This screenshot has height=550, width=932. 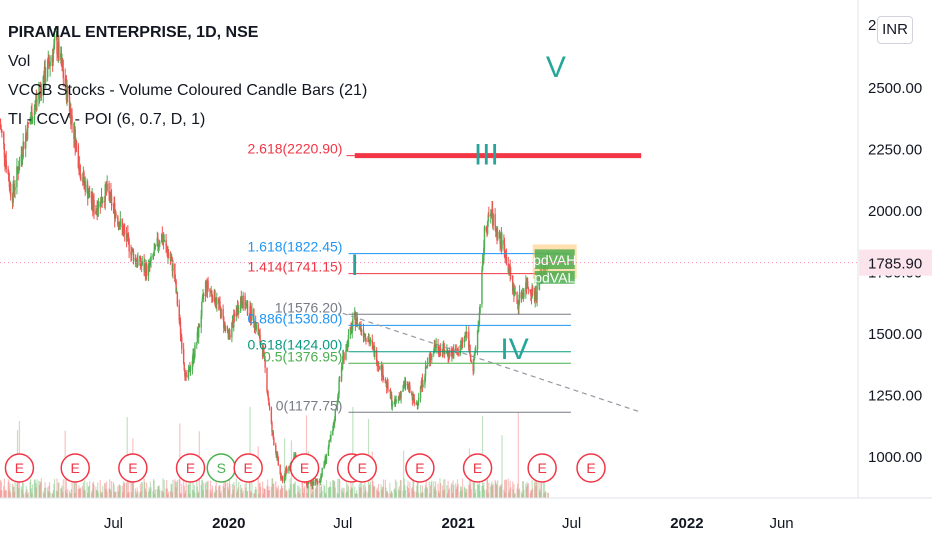 What do you see at coordinates (294, 318) in the screenshot?
I see `fib-level-label: 0.886(1530.80)` at bounding box center [294, 318].